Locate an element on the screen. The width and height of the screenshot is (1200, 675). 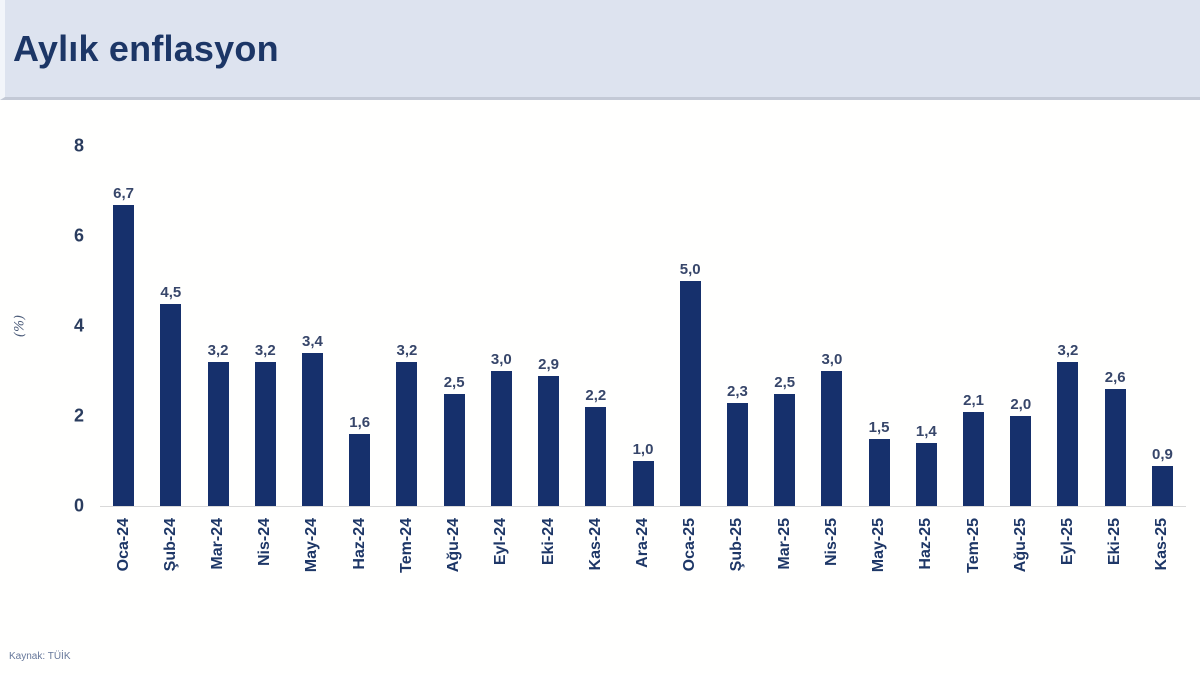
x-axis-label-cell: Eki-24 is located at coordinates (548, 557).